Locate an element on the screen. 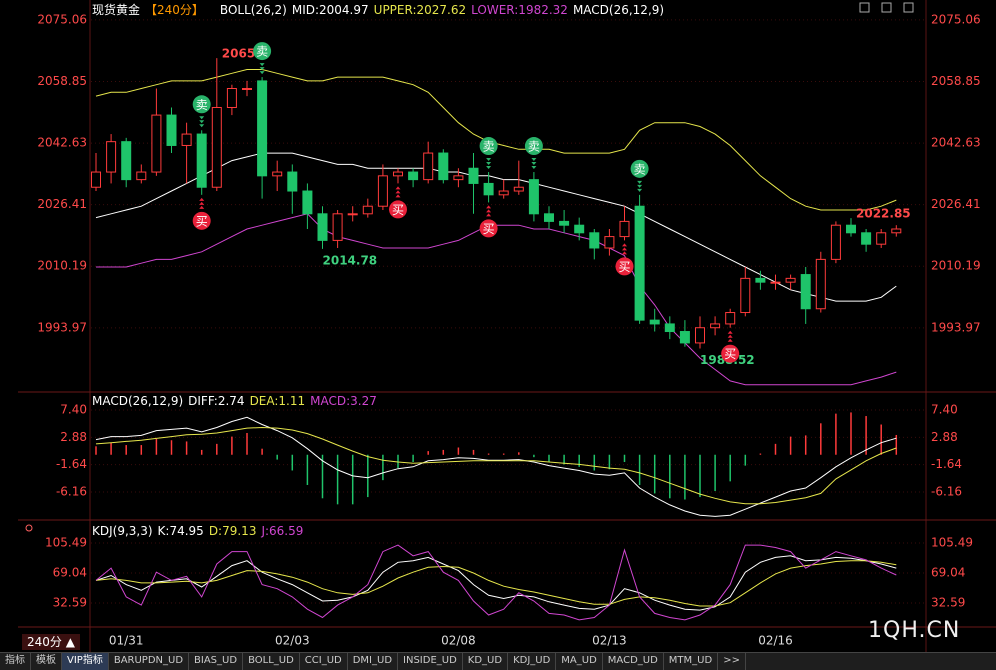 Image resolution: width=996 pixels, height=670 pixels. legend-entry: BOLL(26,2) is located at coordinates (253, 10).